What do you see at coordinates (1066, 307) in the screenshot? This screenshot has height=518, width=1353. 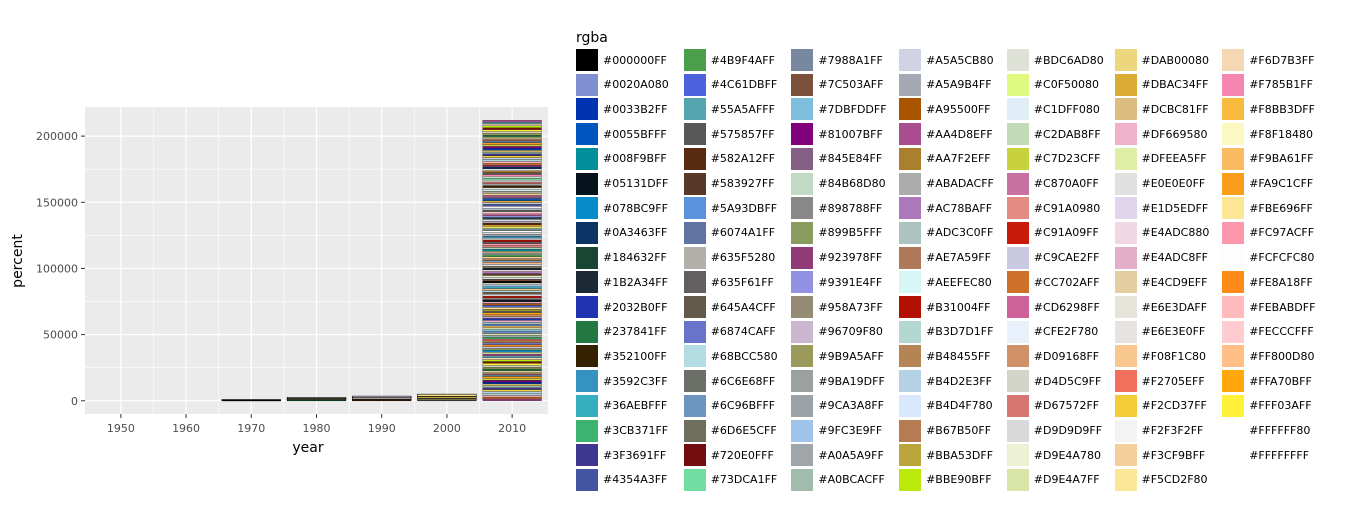 I see `legend-label: #CD6298FF` at bounding box center [1066, 307].